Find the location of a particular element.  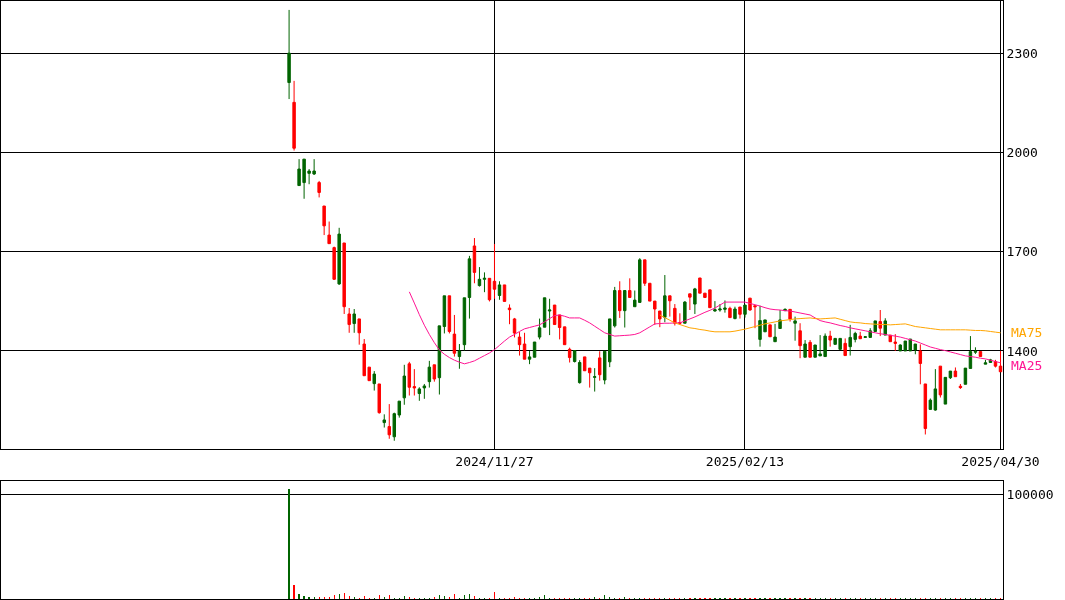

y-tick-label: 1400 is located at coordinates (1022, 351).